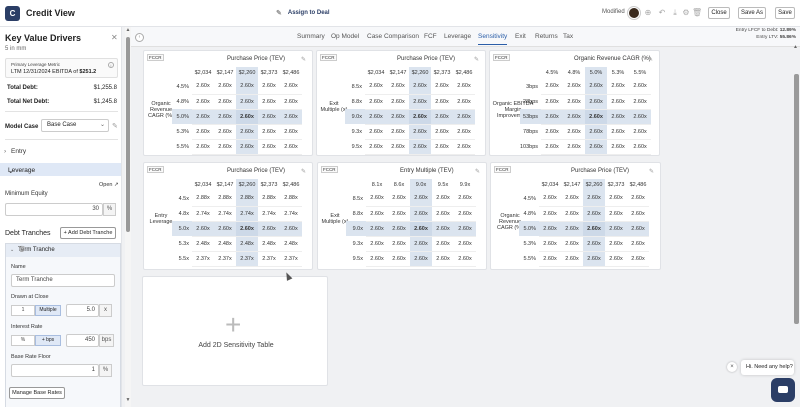 The width and height of the screenshot is (800, 407). What do you see at coordinates (88, 233) in the screenshot?
I see `add-debt-tranche-button: + Add Debt Tranche` at bounding box center [88, 233].